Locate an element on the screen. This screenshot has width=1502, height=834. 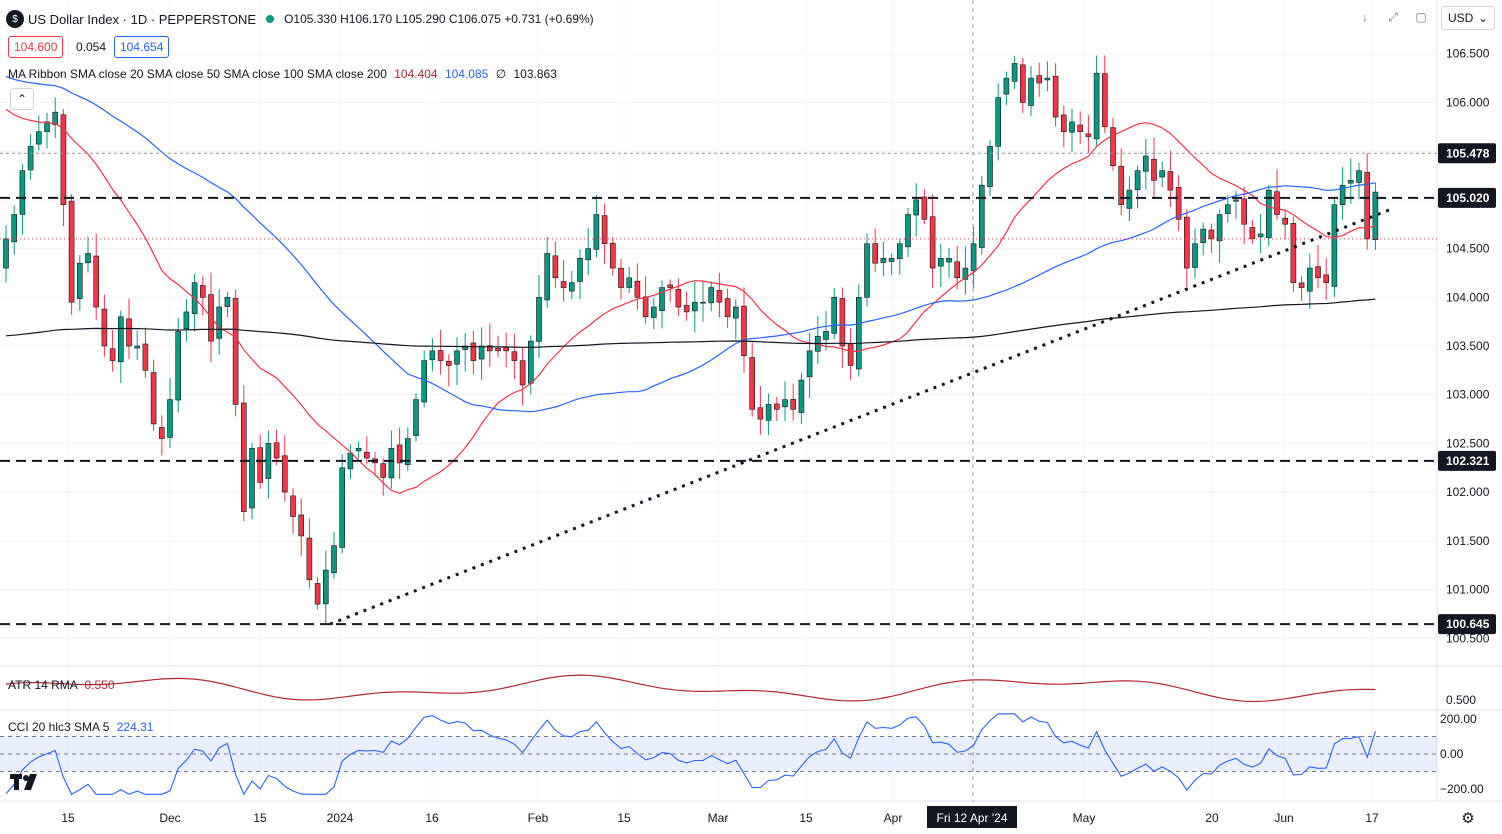
level-price-label: 105.020 is located at coordinates (1468, 198).